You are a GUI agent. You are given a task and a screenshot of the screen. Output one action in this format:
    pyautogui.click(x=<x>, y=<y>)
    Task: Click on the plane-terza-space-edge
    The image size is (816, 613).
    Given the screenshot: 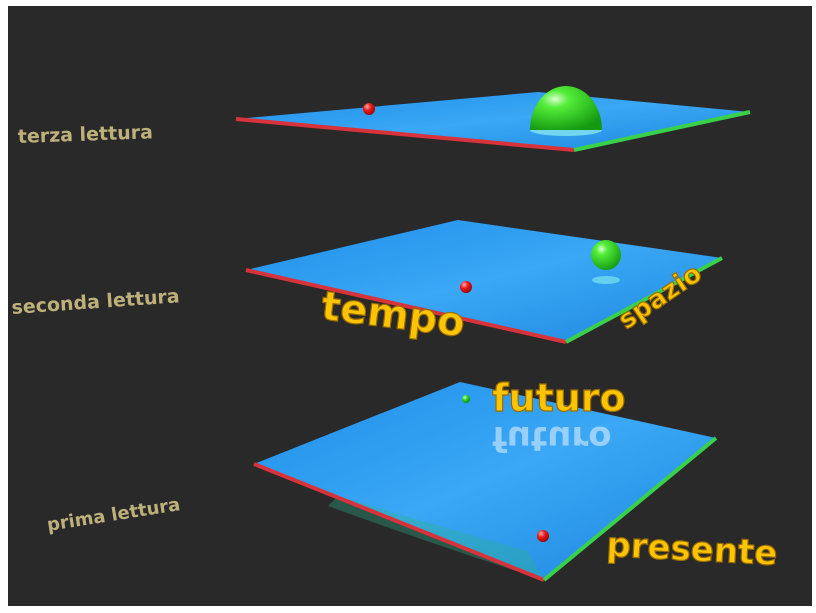 What is the action you would take?
    pyautogui.click(x=662, y=131)
    